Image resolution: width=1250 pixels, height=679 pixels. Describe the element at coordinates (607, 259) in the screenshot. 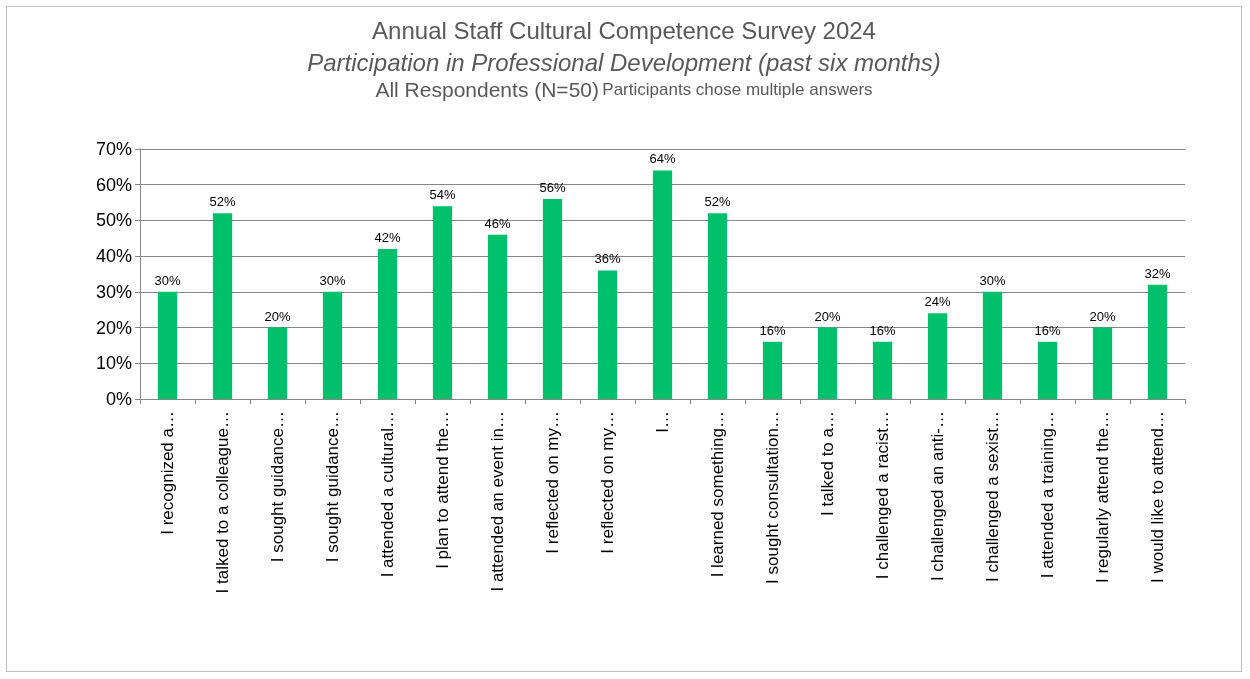

I see `data-label: 36%` at that location.